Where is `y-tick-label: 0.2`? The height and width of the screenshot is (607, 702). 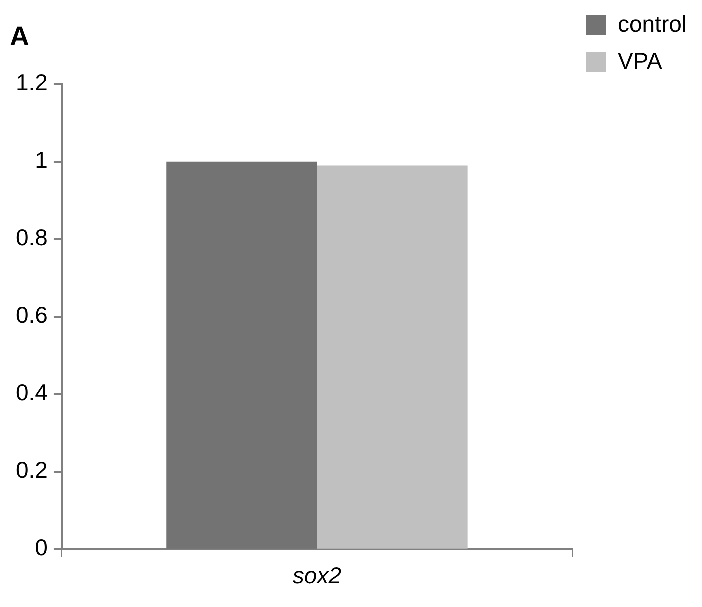 y-tick-label: 0.2 is located at coordinates (32, 470).